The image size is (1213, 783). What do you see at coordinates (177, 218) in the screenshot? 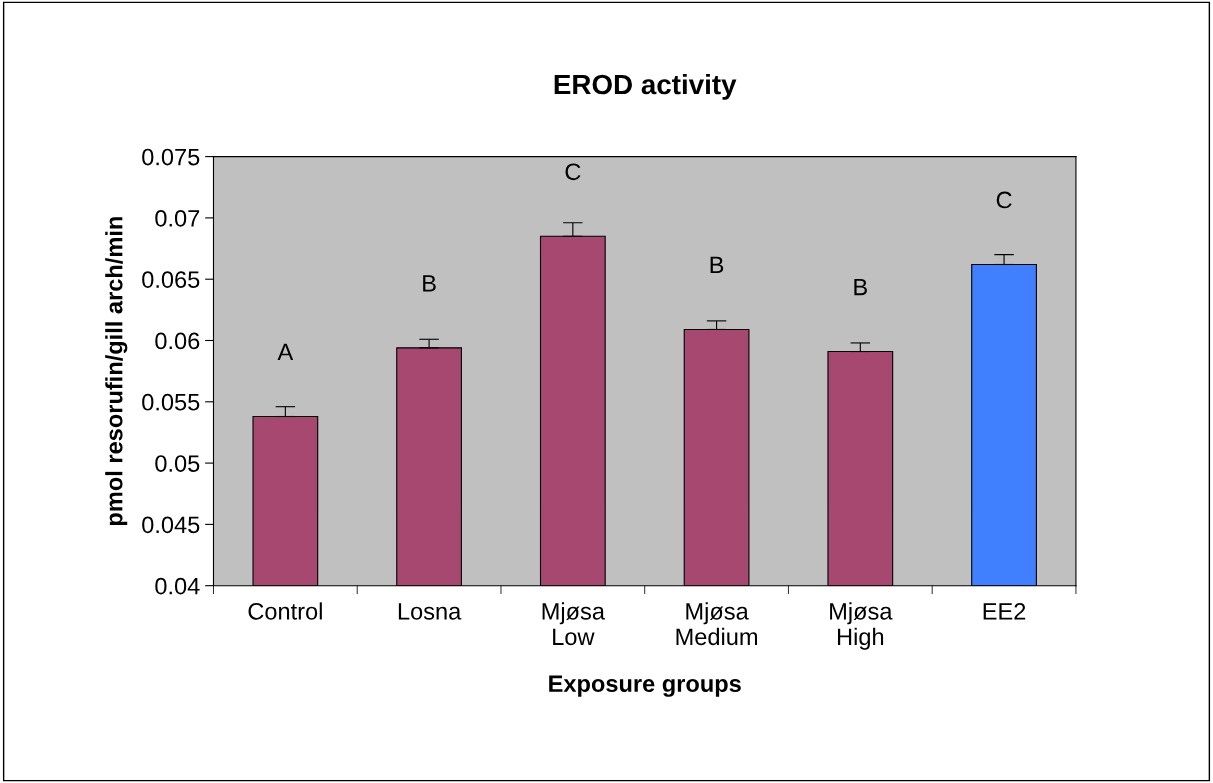
I see `y-tick-label: 0.07` at bounding box center [177, 218].